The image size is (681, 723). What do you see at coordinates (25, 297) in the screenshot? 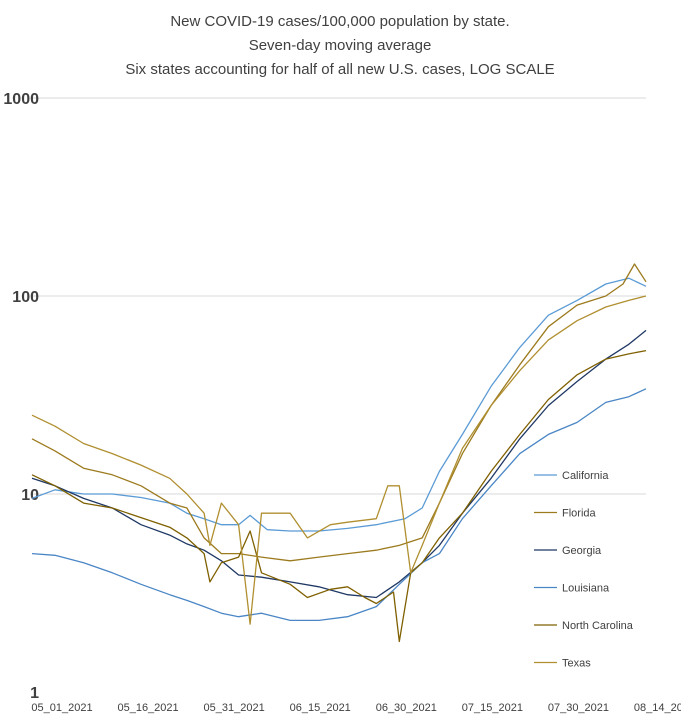
I see `y-tick-label: 100` at bounding box center [25, 297].